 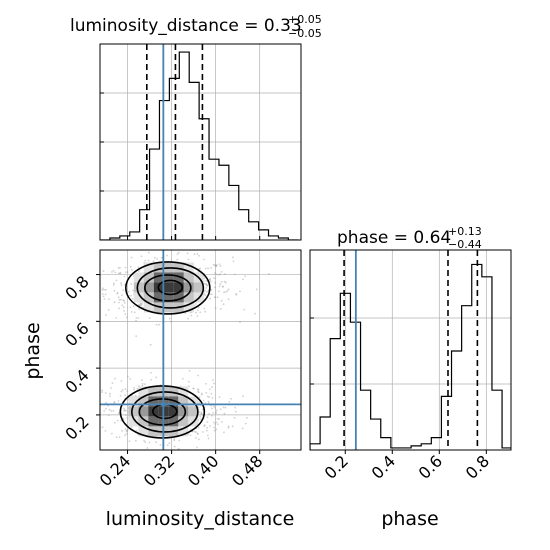 I want to click on xtick-label-ld-3: 0.48, so click(x=247, y=470).